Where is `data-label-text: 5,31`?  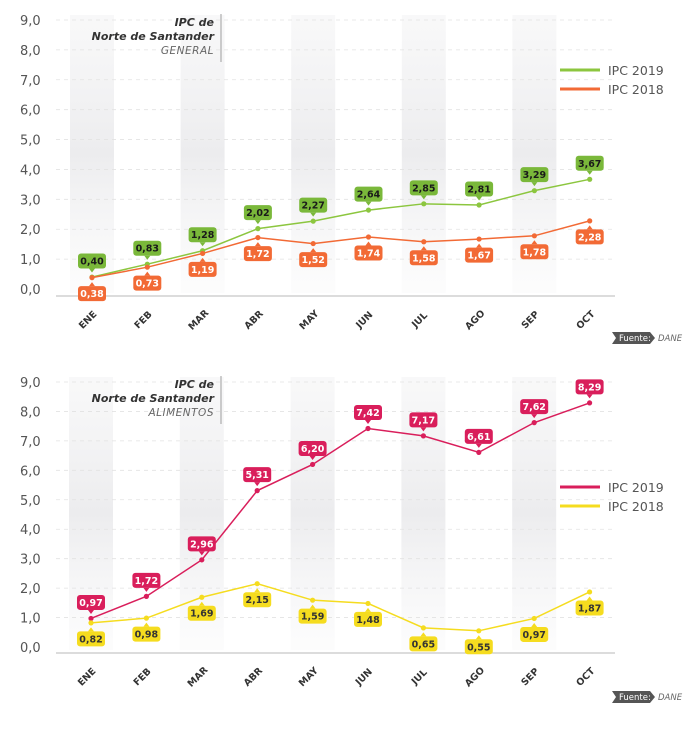 data-label-text: 5,31 is located at coordinates (256, 475).